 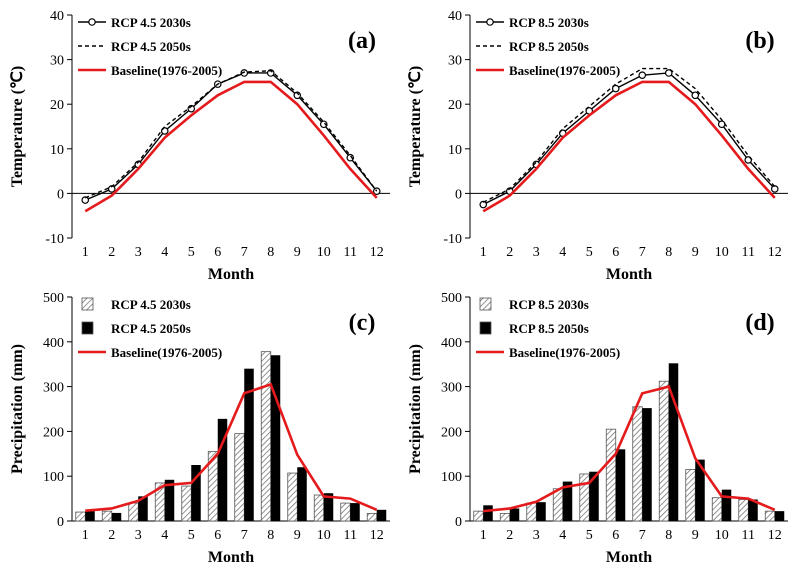 I want to click on legend-label: RCP 4.5 2050s, so click(x=151, y=46).